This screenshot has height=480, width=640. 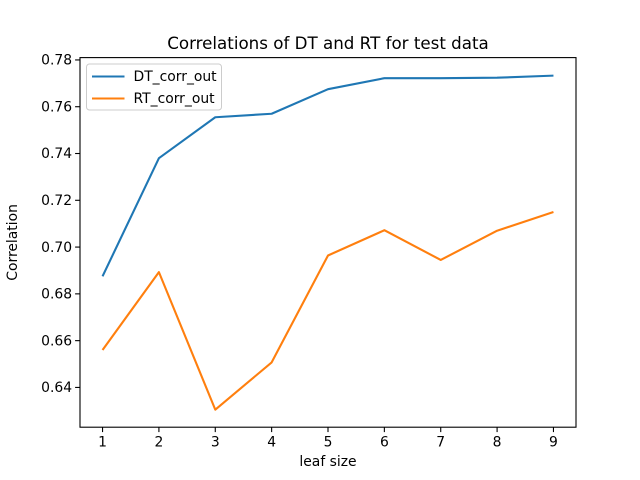 What do you see at coordinates (56, 154) in the screenshot?
I see `y-tick-label: 0.74` at bounding box center [56, 154].